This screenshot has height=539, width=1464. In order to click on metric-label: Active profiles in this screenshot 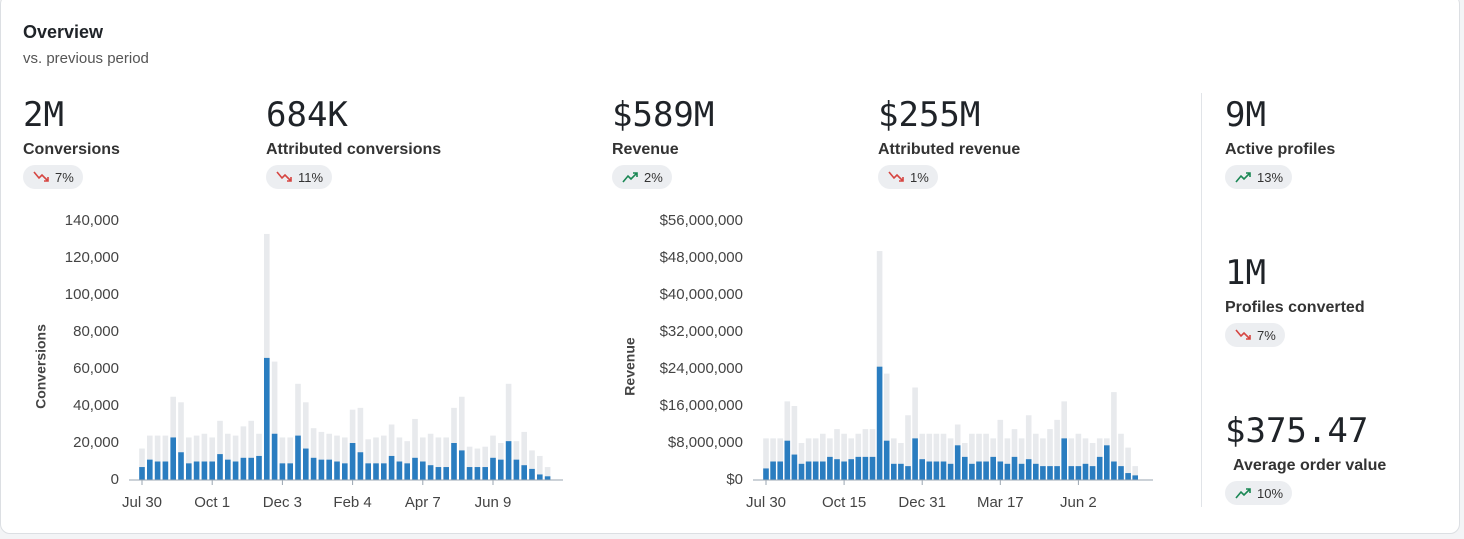, I will do `click(1280, 149)`.